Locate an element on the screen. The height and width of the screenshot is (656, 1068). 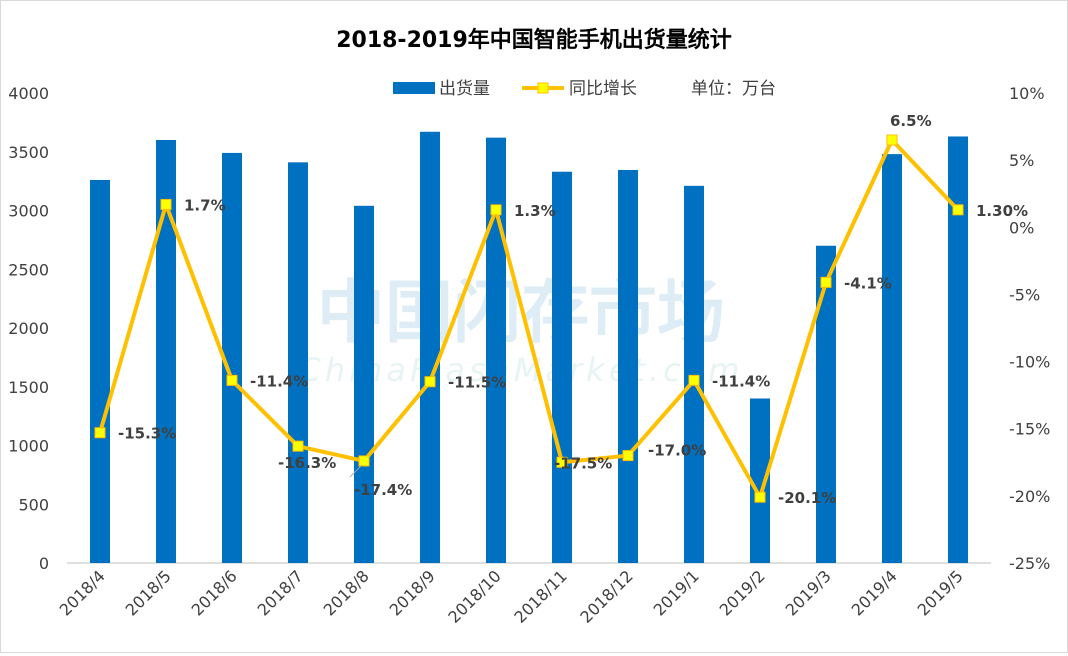
label-leader-line is located at coordinates (356, 471).